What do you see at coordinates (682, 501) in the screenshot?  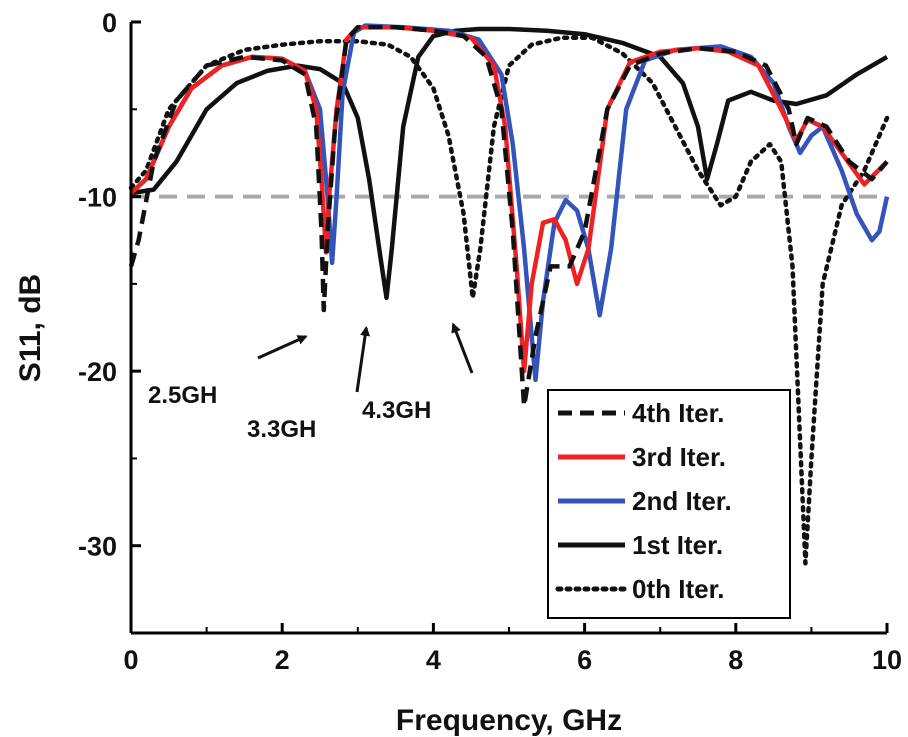 I see `legend-label-2: 2nd Iter.` at bounding box center [682, 501].